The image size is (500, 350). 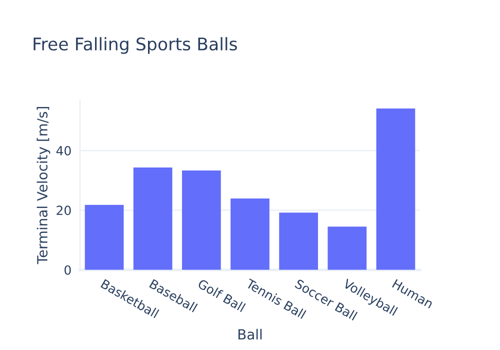 I want to click on y-tick-label: 20, so click(x=63, y=211).